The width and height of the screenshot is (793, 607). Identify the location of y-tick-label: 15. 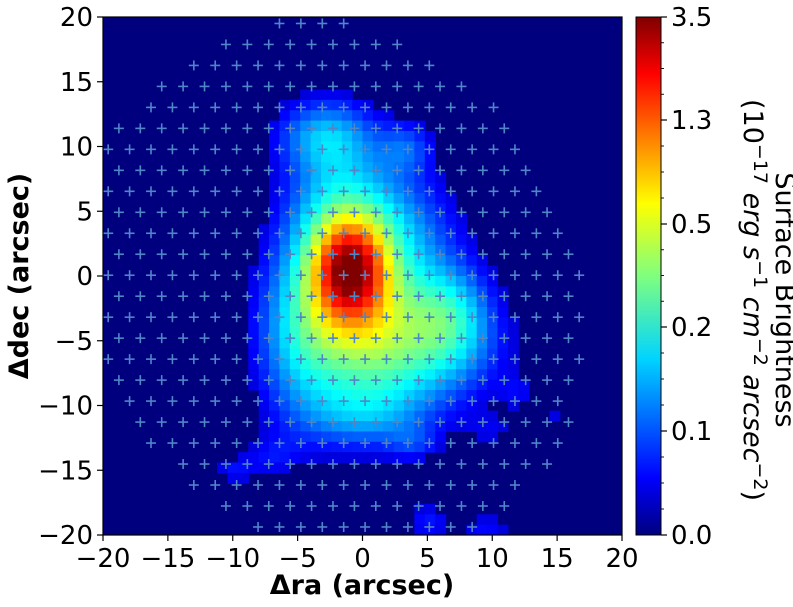
(76, 83).